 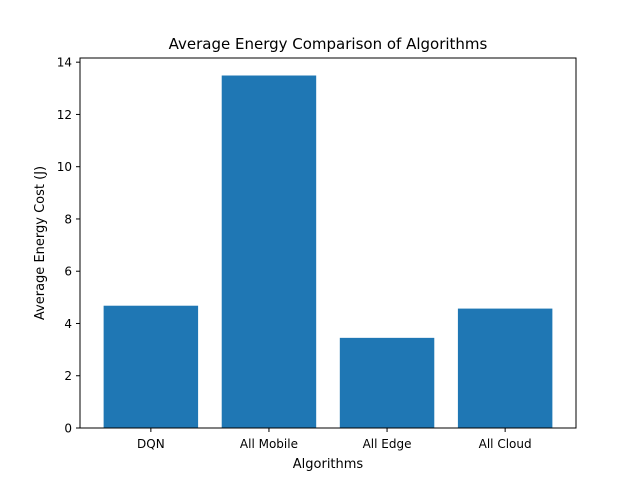 I want to click on y-tick-label: 4, so click(x=68, y=324).